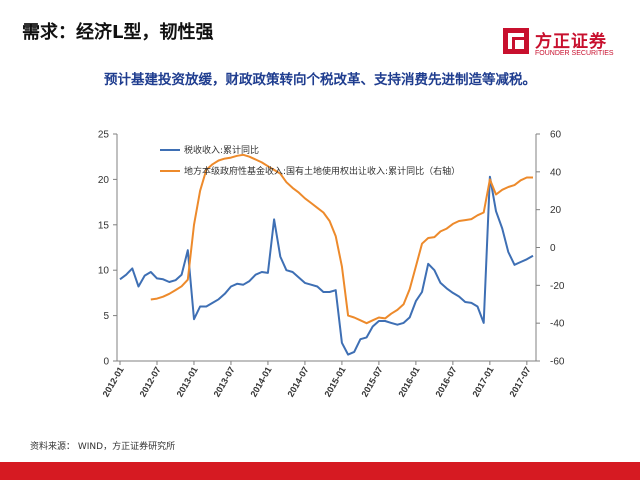 The width and height of the screenshot is (640, 480). I want to click on source-note: 资料来源： WIND，方正证券研究所, so click(103, 447).